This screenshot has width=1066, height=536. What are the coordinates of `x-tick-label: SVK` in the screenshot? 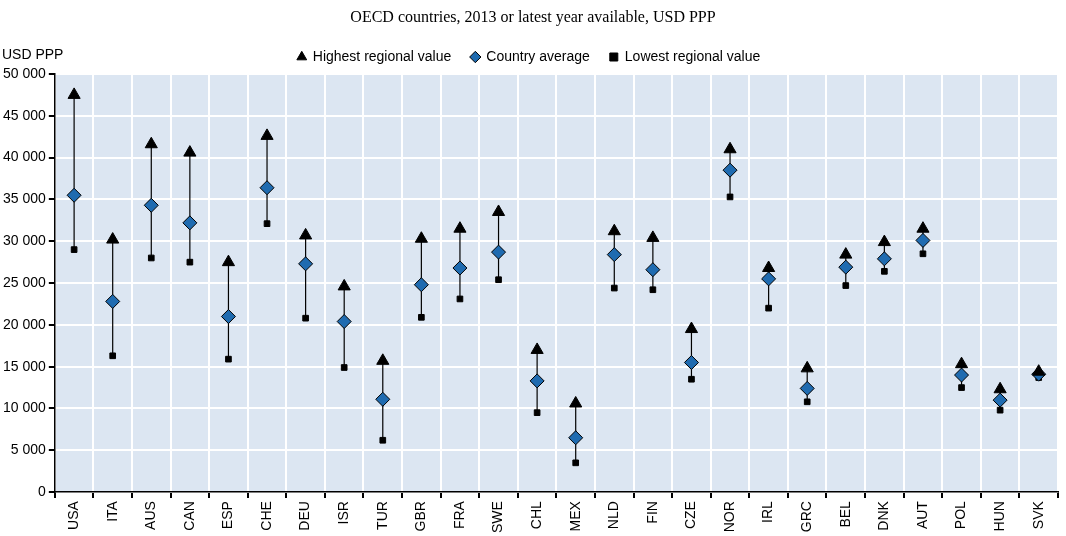 It's located at (1037, 515).